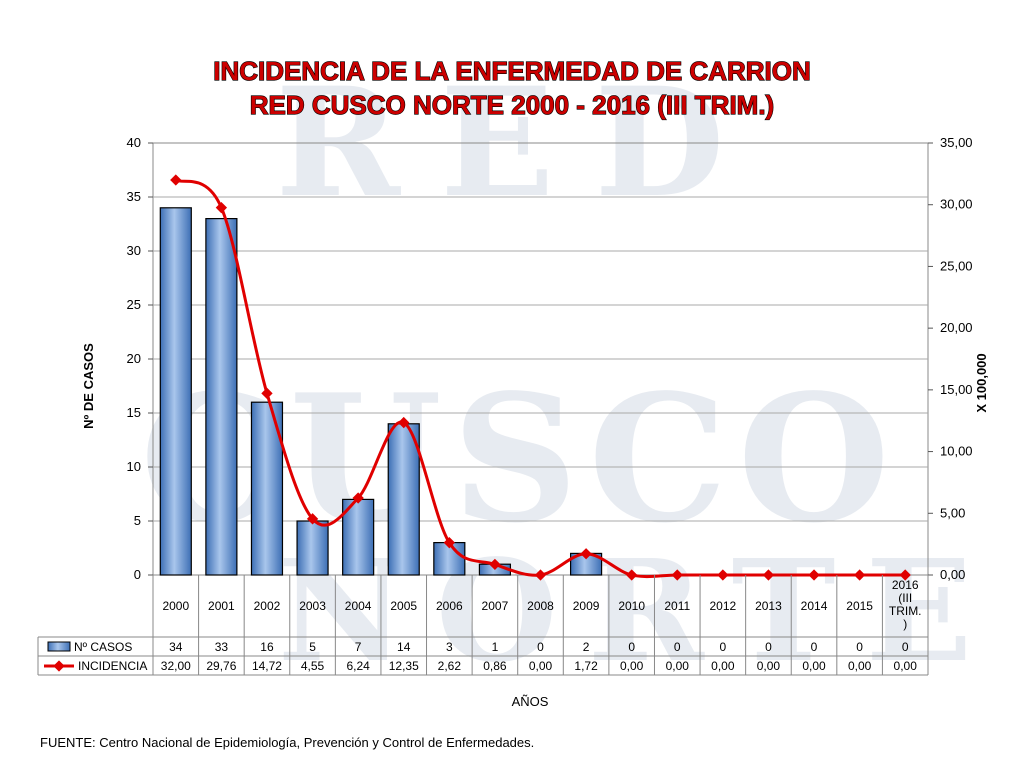 The image size is (1024, 768). I want to click on table-cell-casos-2013: 0, so click(768, 647).